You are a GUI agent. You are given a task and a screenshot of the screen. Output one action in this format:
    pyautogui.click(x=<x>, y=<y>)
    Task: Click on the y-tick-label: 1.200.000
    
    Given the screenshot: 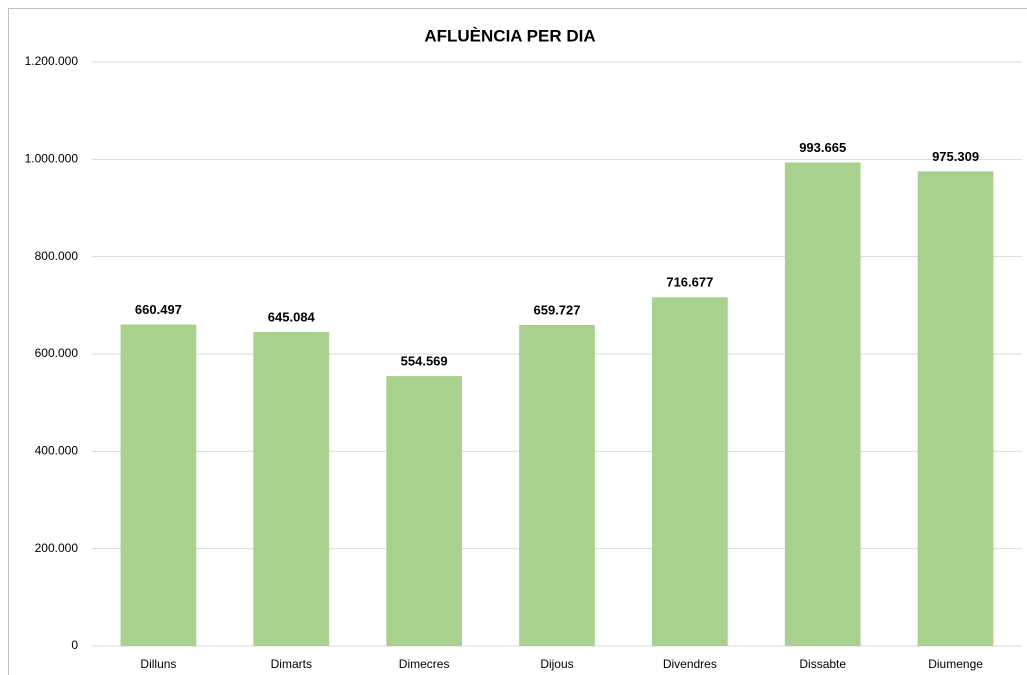 What is the action you would take?
    pyautogui.click(x=52, y=61)
    